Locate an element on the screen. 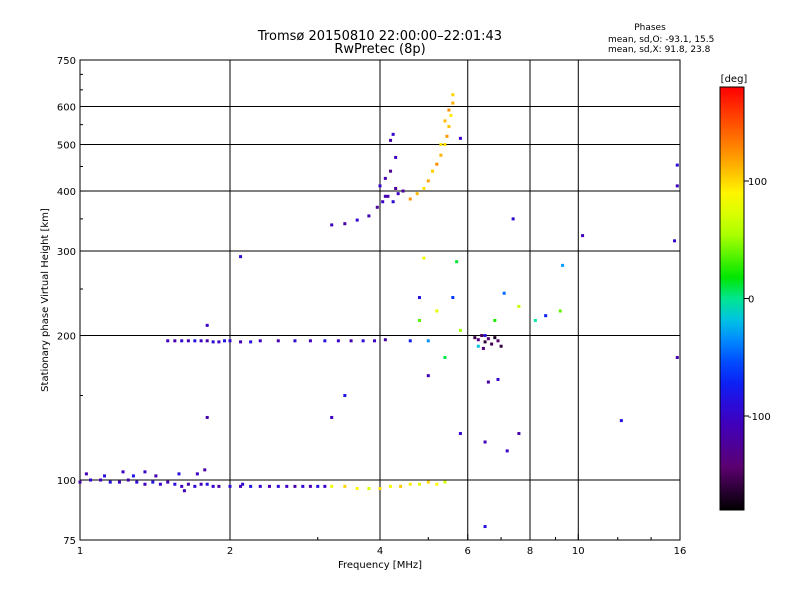 The width and height of the screenshot is (800, 600). phases-o-stats: mean, sd,O: -93.1, 15.5 is located at coordinates (661, 40).